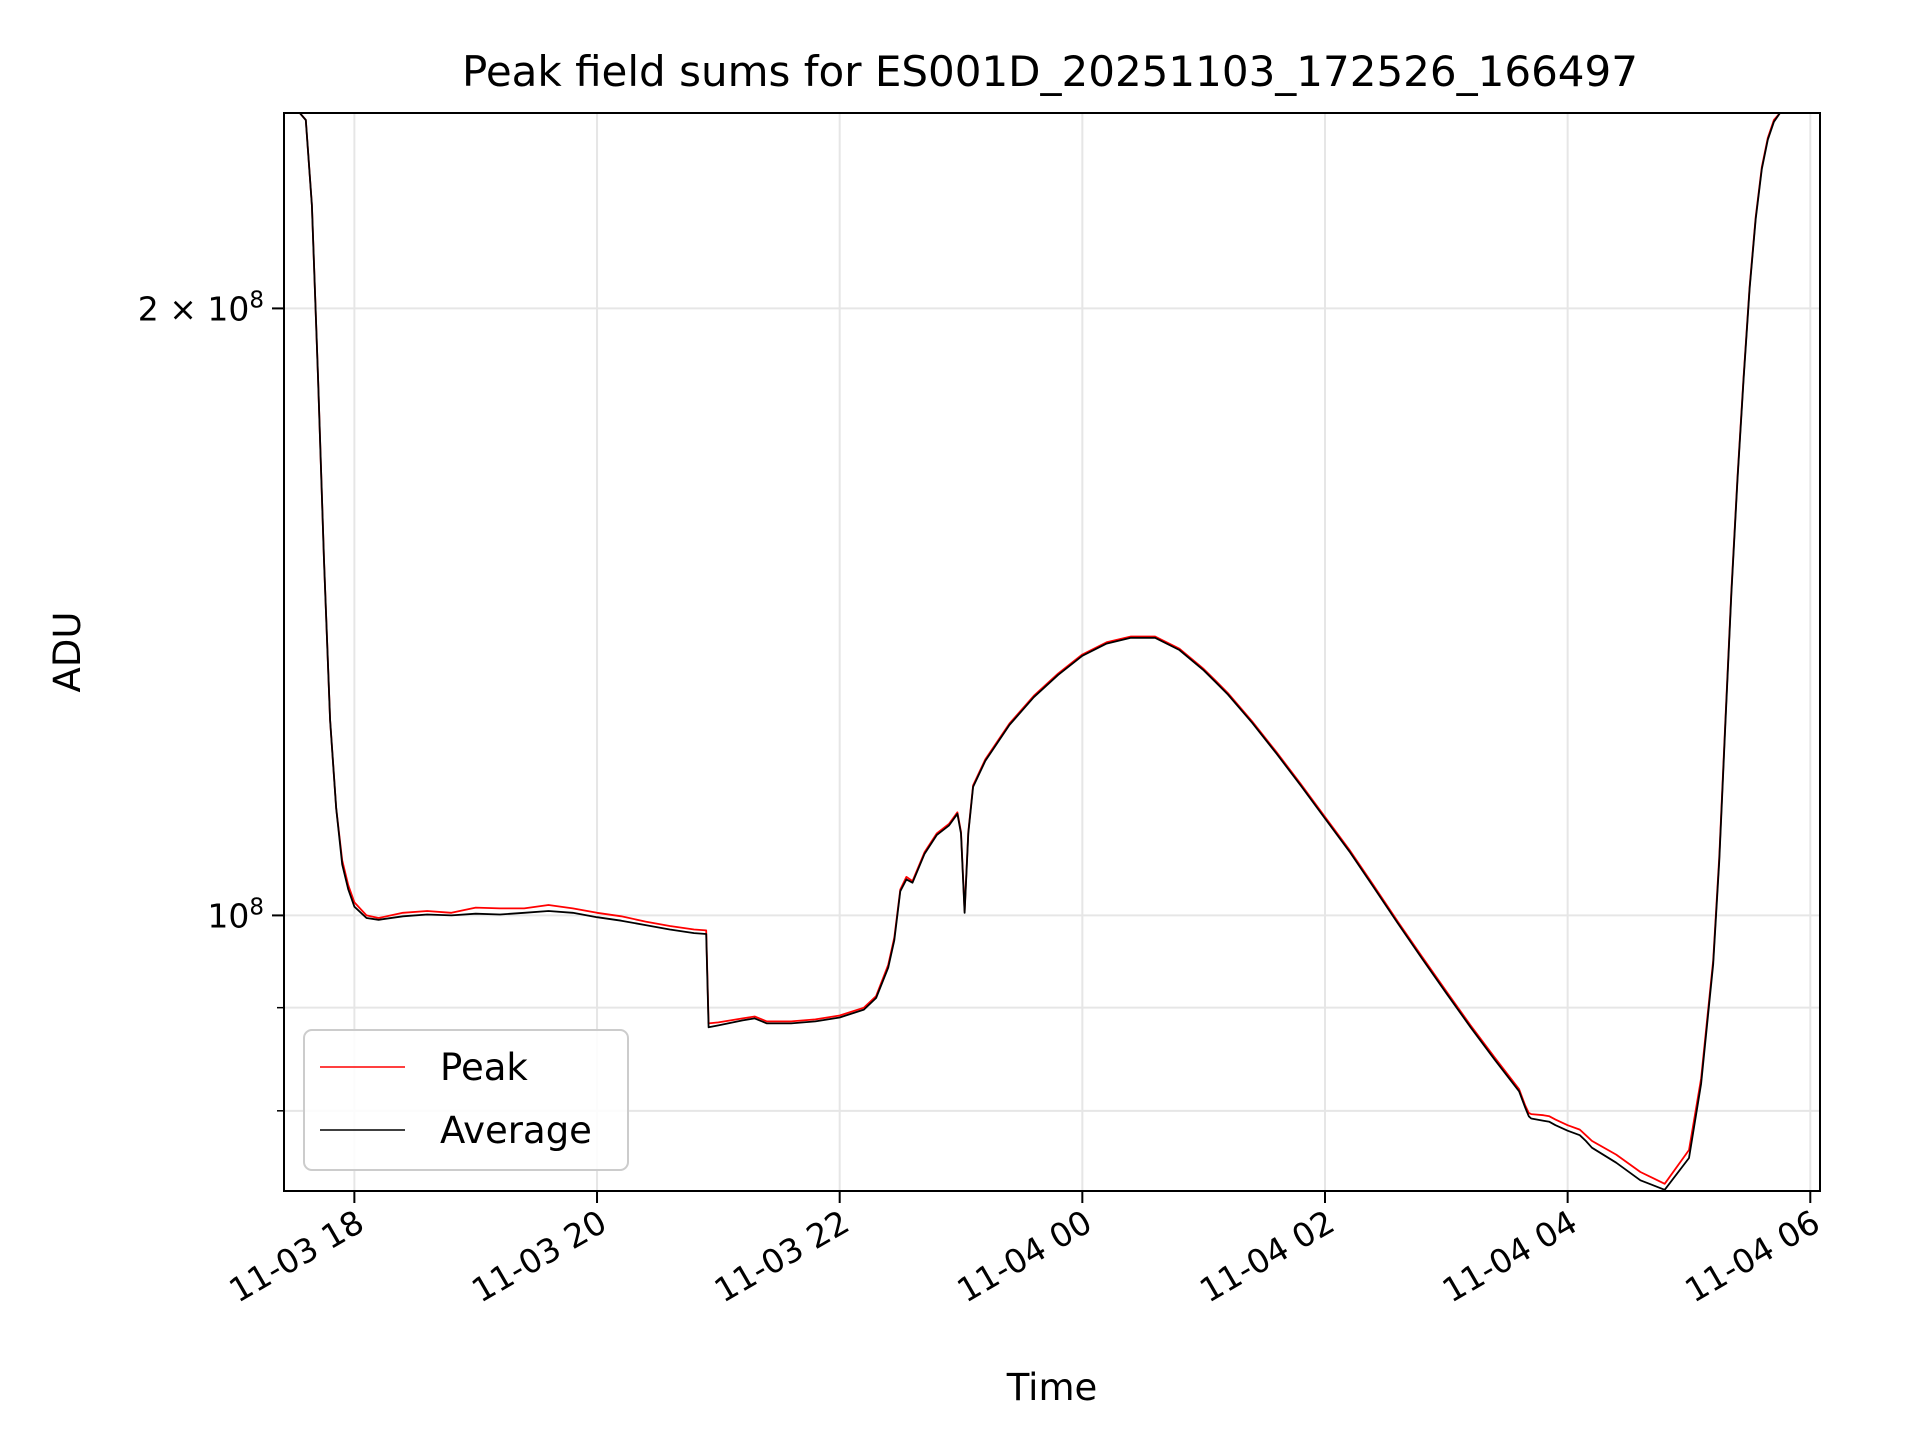 The width and height of the screenshot is (1920, 1440). What do you see at coordinates (201, 307) in the screenshot?
I see `y-tick-label: 2 × 108` at bounding box center [201, 307].